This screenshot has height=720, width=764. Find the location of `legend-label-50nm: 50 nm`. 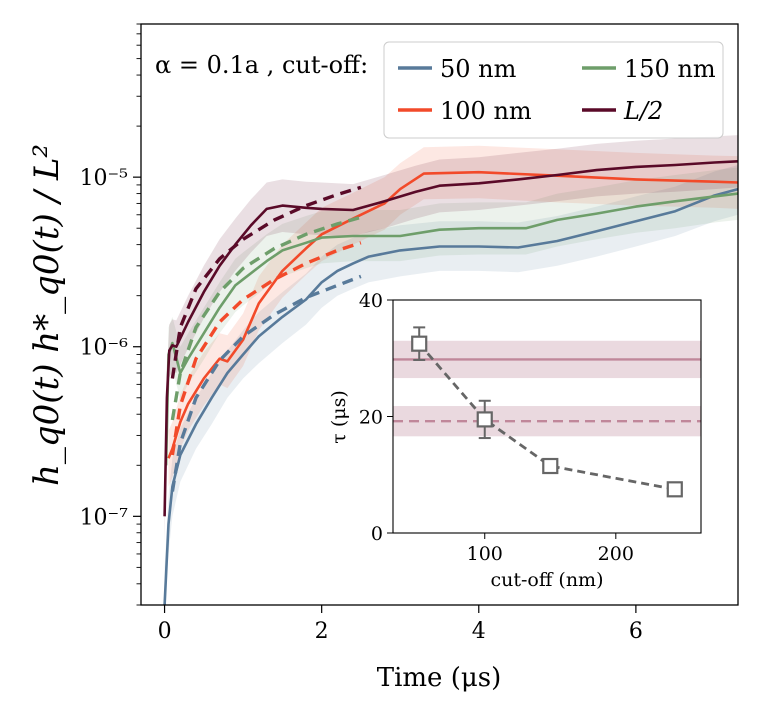

legend-label-50nm: 50 nm is located at coordinates (478, 69).